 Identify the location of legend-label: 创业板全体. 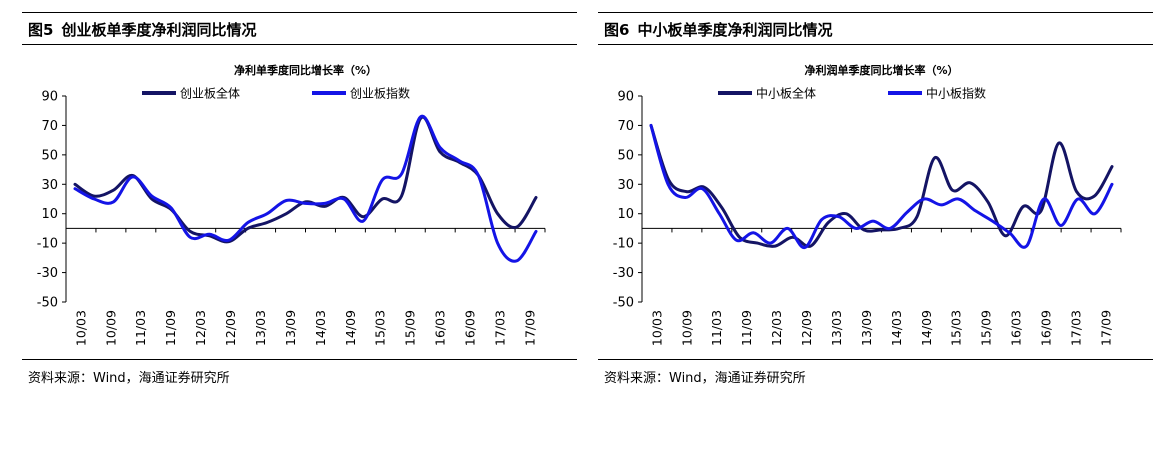
(210, 93).